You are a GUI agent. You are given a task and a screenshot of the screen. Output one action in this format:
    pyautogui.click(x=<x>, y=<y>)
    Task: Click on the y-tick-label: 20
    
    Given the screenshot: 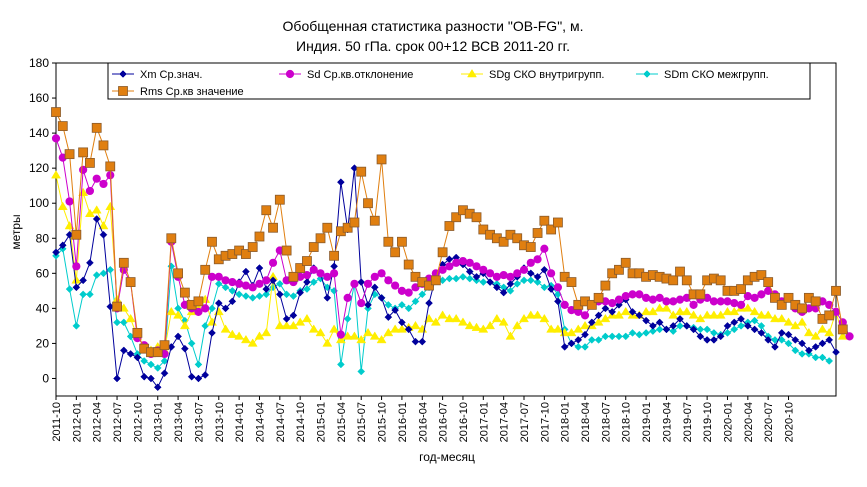 What is the action you would take?
    pyautogui.click(x=43, y=343)
    